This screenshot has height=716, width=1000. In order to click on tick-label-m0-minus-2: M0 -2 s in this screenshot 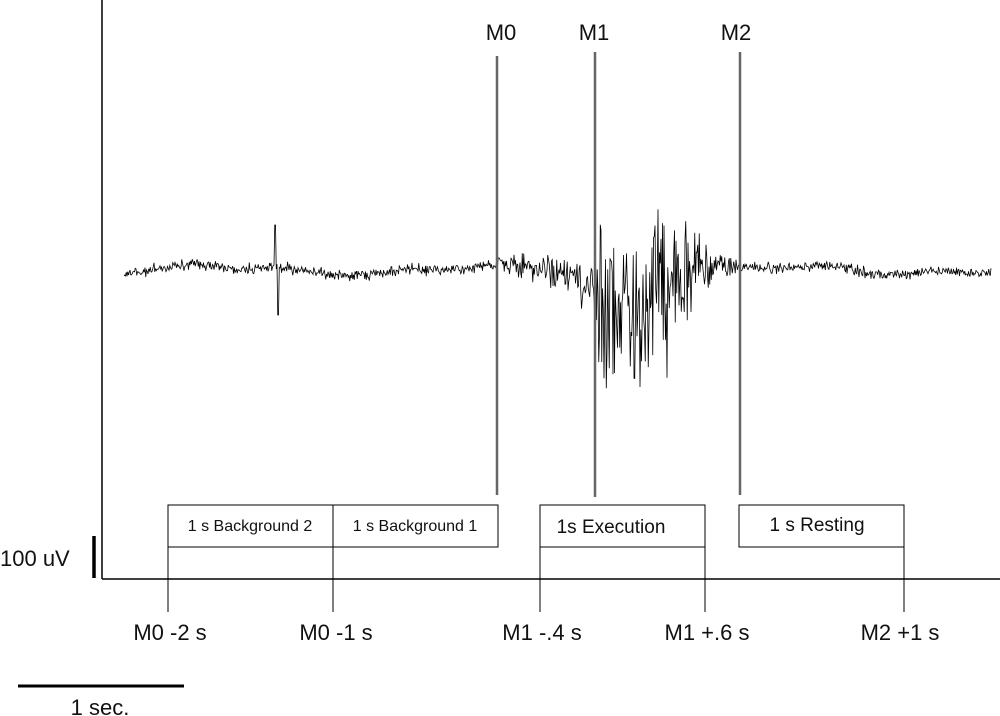, I will do `click(169, 632)`.